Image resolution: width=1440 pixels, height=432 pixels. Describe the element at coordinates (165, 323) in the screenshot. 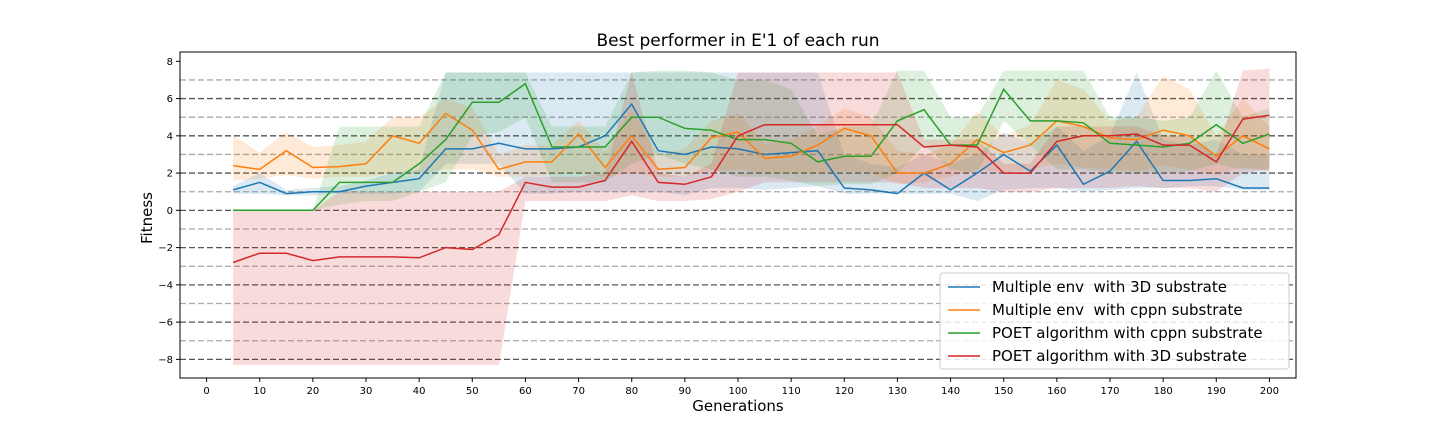

I see `y-tick-label: −6` at that location.